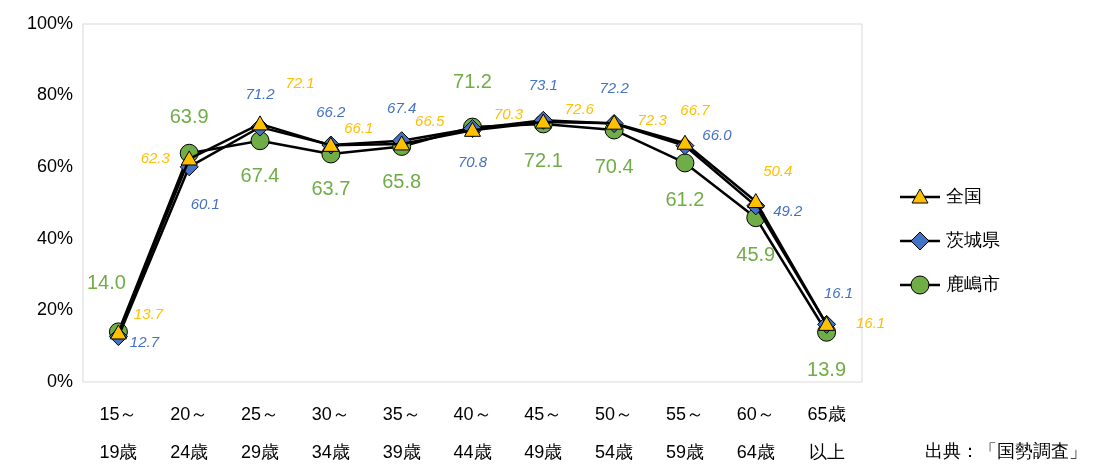  Describe the element at coordinates (614, 166) in the screenshot. I see `data-label: 70.4` at that location.